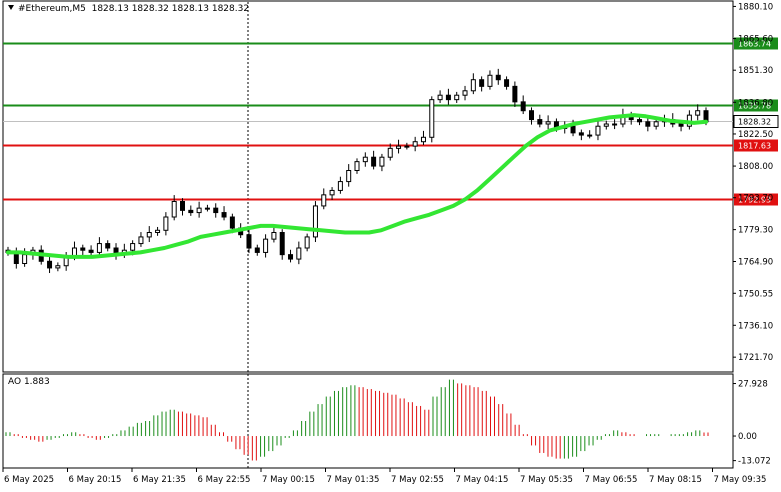 The height and width of the screenshot is (492, 781). Describe the element at coordinates (753, 385) in the screenshot. I see `ao-y-tick-label: 27.928` at that location.